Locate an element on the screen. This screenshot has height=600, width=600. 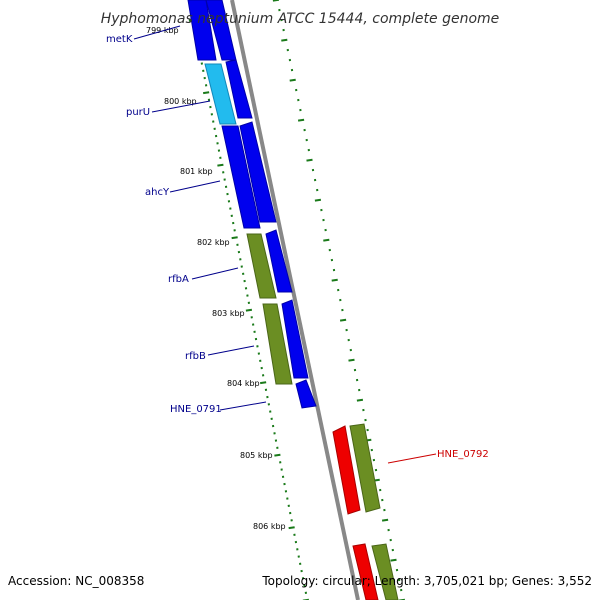
cds-ahcy-b is located at coordinates (258, 172).